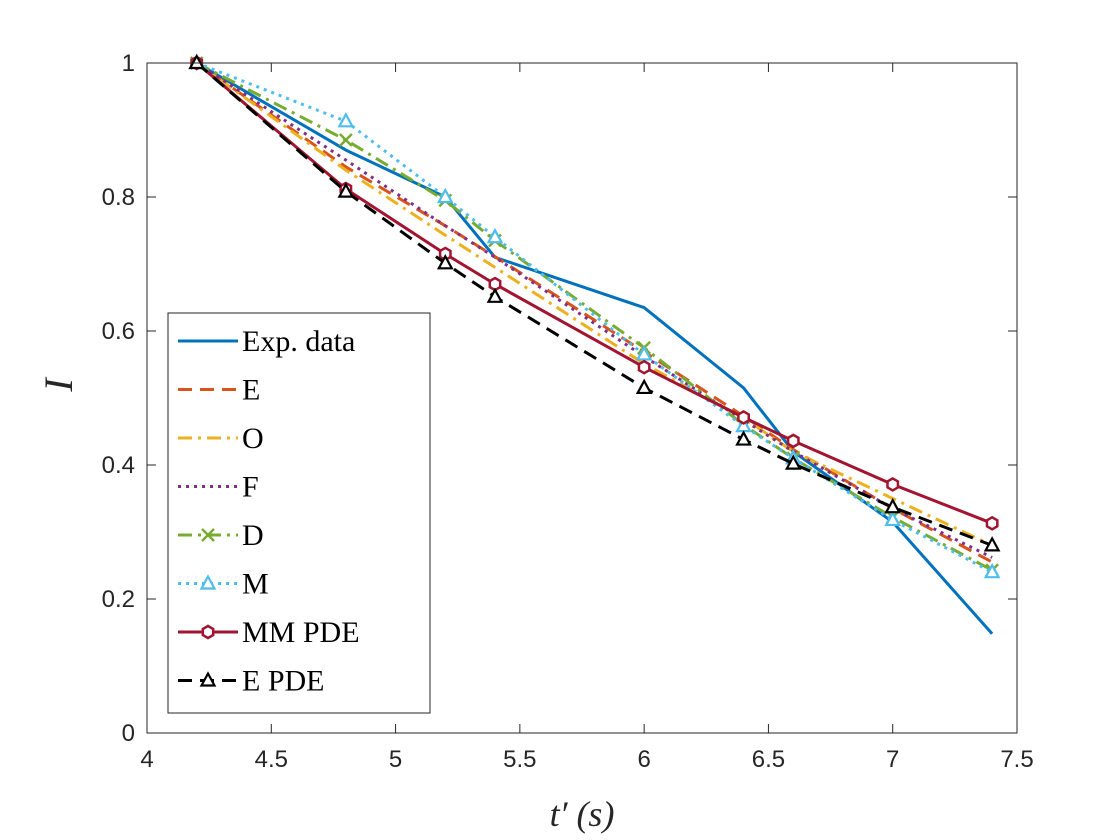  I want to click on data-point-d, so click(345, 140).